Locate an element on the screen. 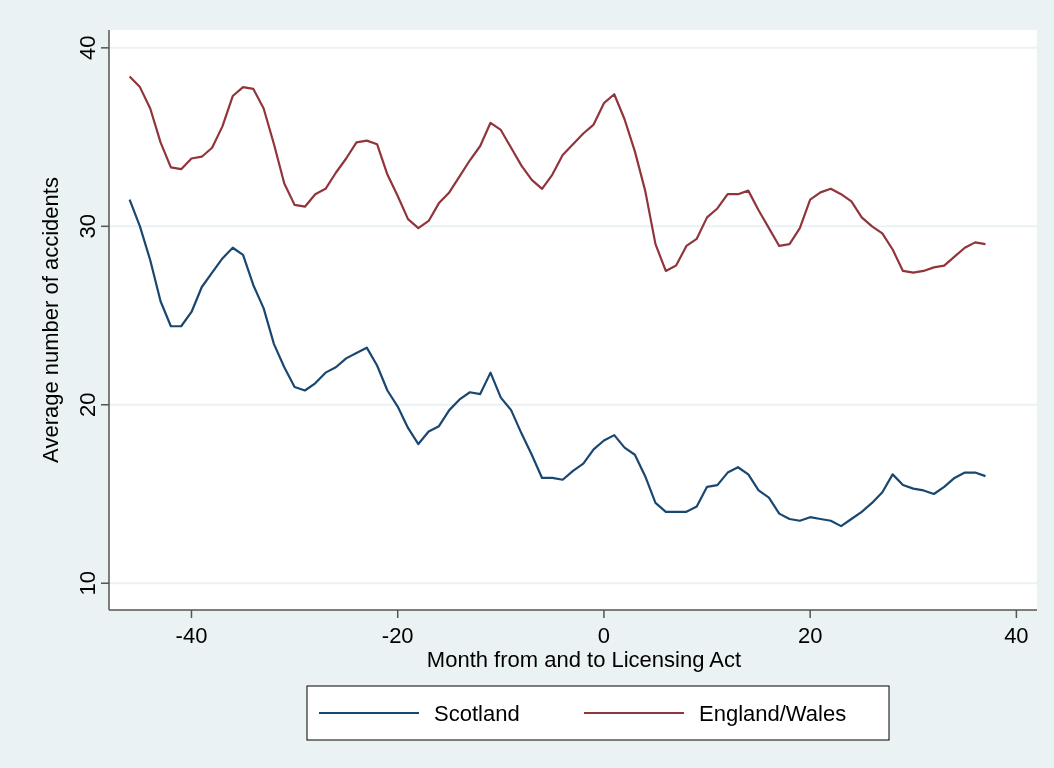 The height and width of the screenshot is (768, 1054). legend-label: England/Wales is located at coordinates (773, 713).